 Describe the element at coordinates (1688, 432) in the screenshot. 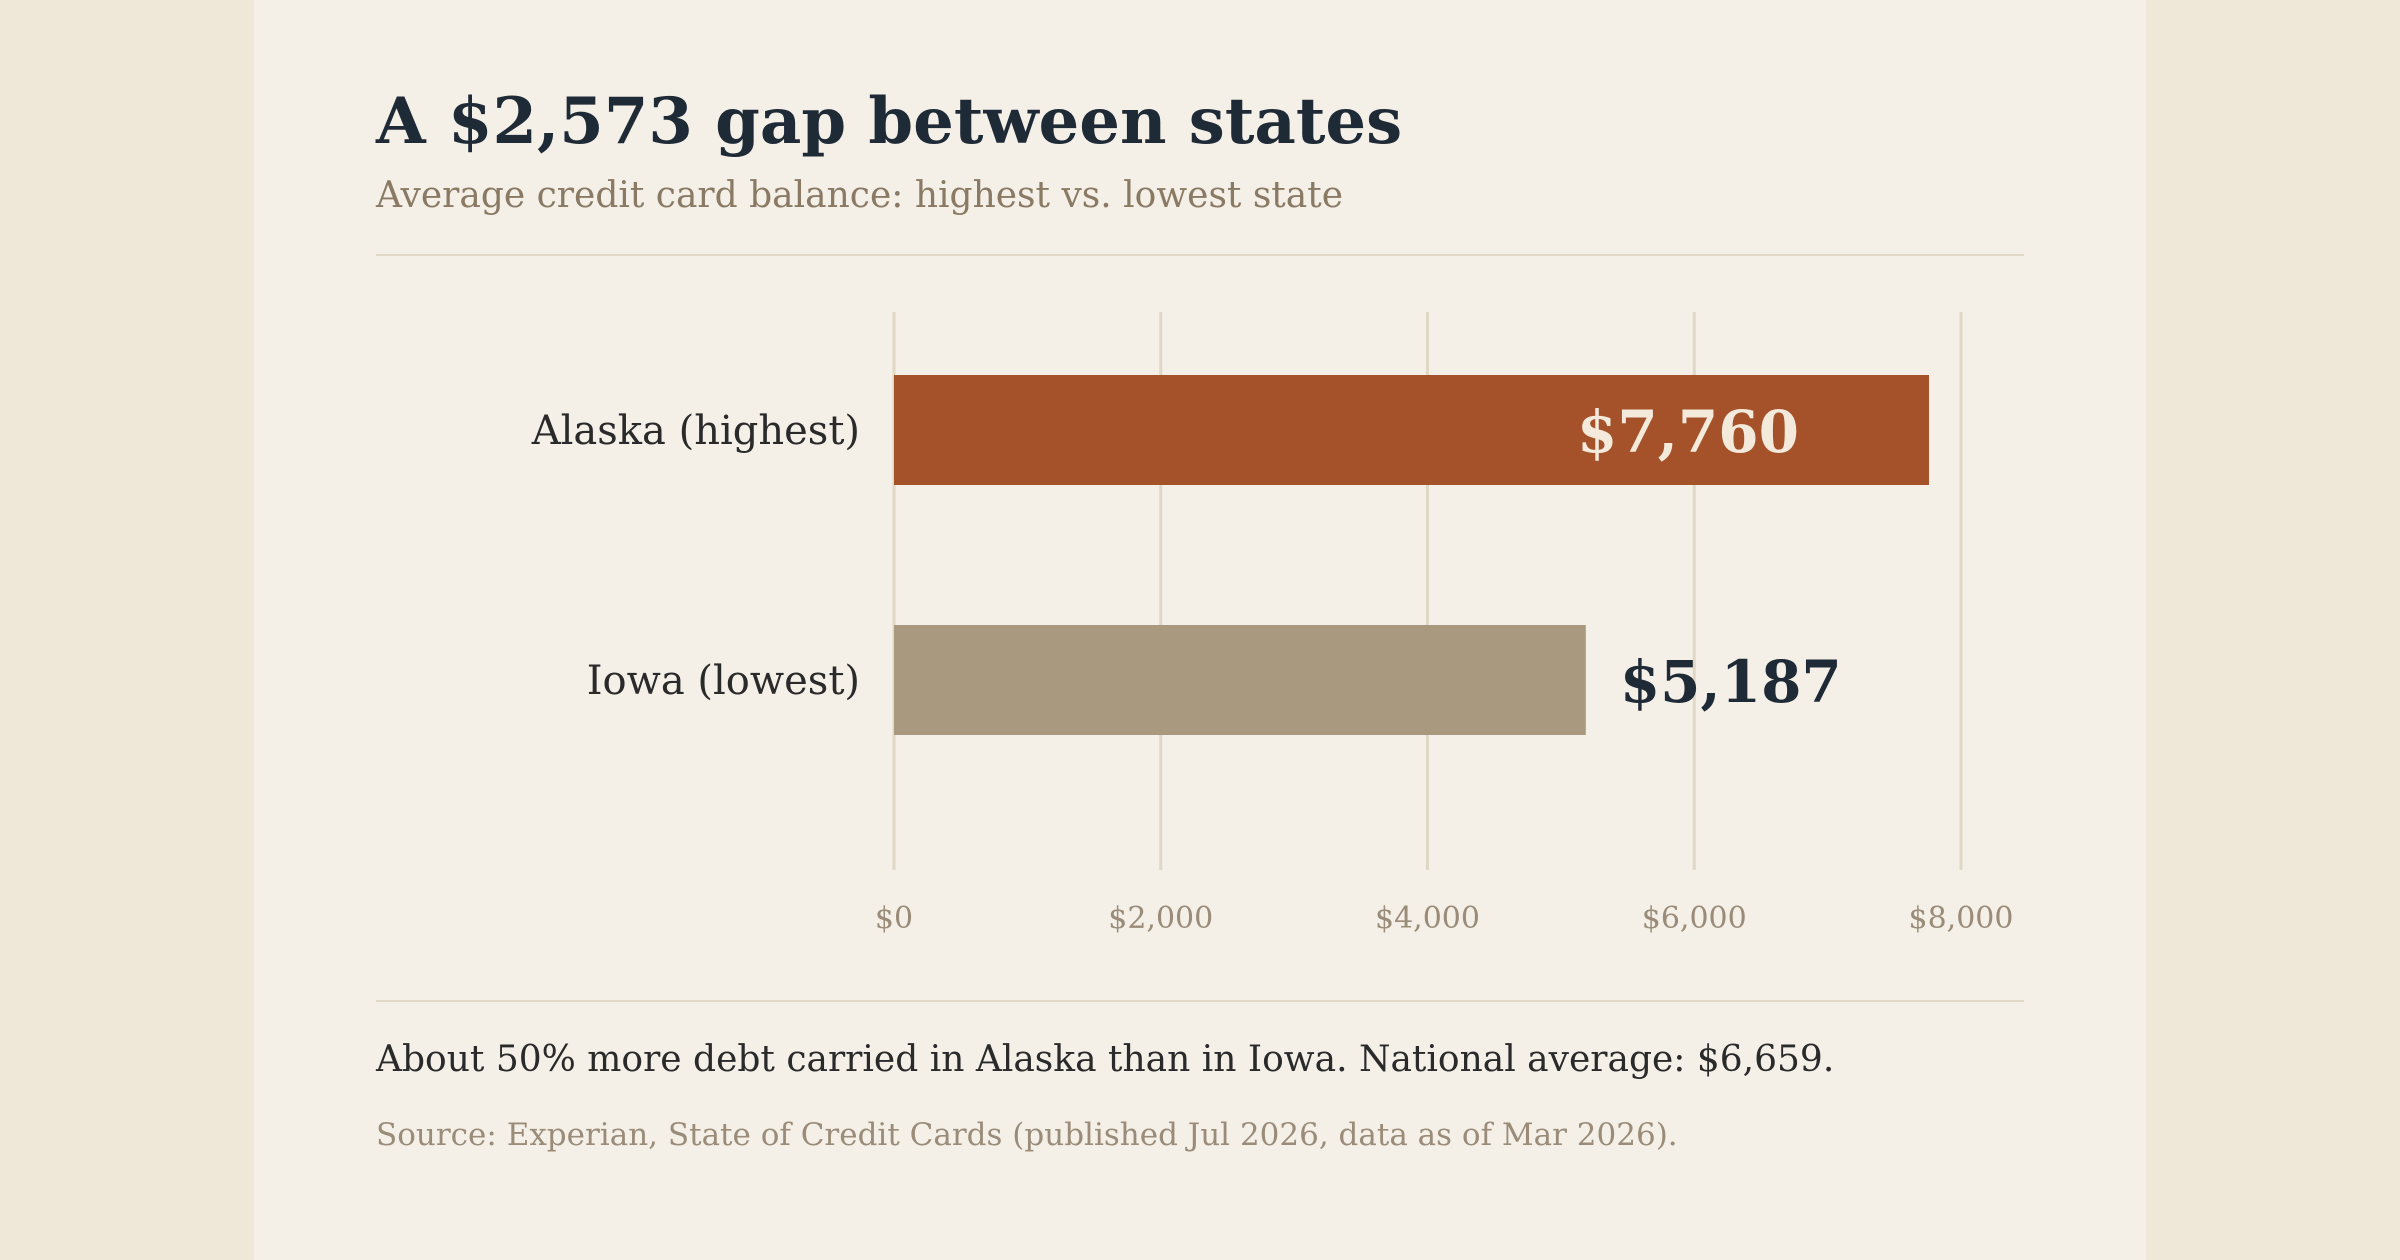

I see `value-label-0: $7,760` at that location.